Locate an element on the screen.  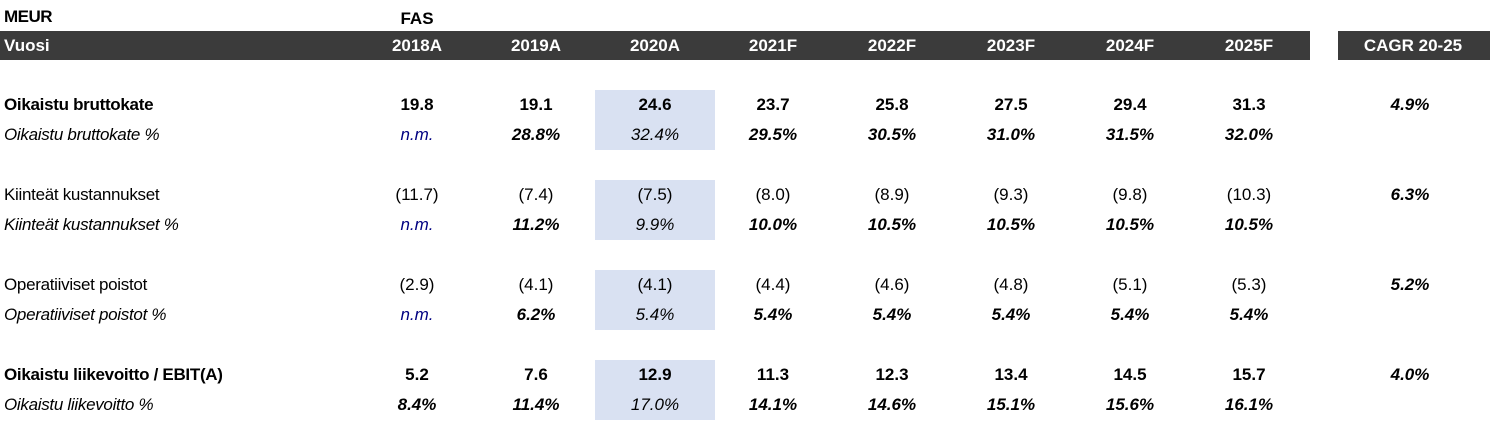
row-label: Operatiiviset poistot % is located at coordinates (85, 314).